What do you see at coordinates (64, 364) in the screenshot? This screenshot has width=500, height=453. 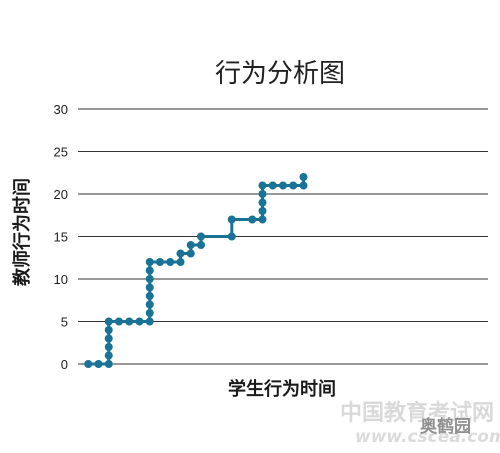 I see `y-tick-label: 0` at bounding box center [64, 364].